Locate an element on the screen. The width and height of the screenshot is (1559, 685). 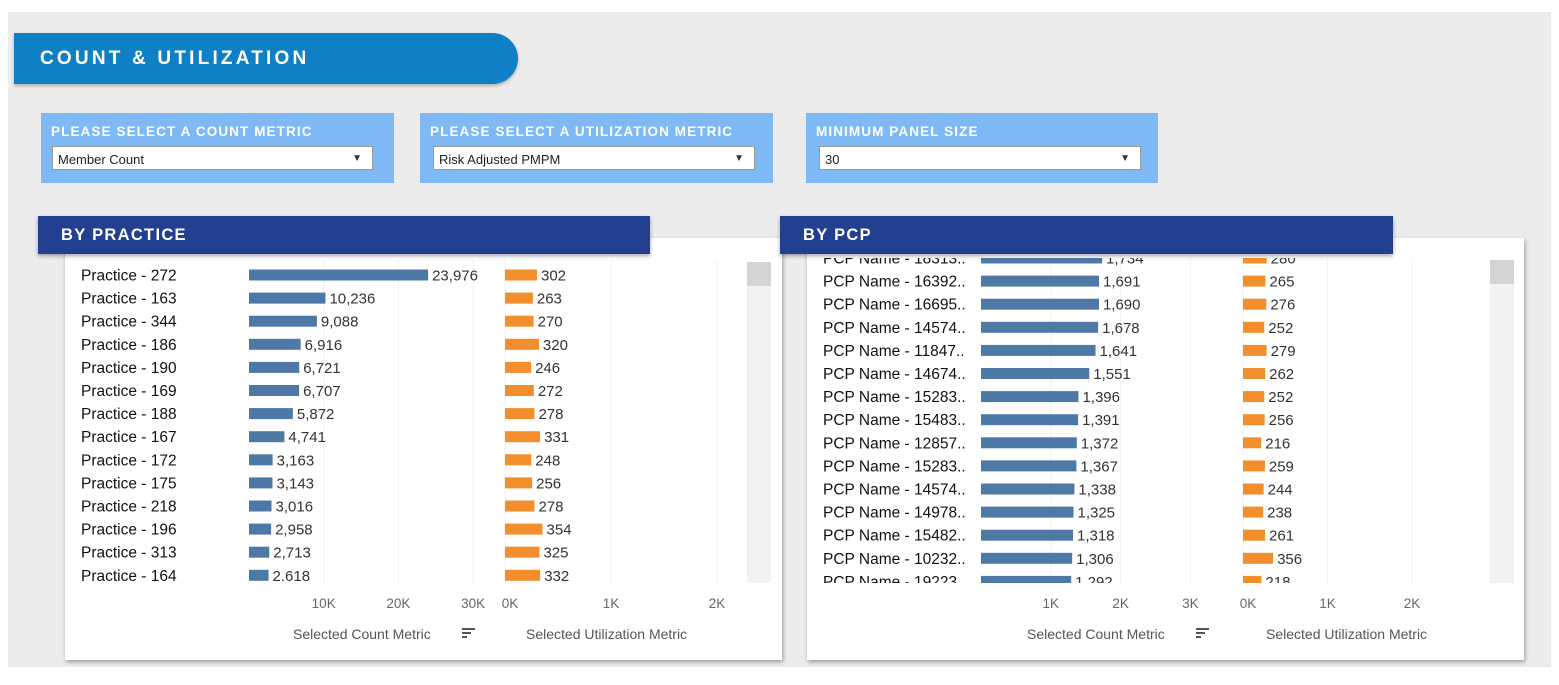
min-panel-size-label: MINIMUM PANEL SIZE is located at coordinates (897, 131).